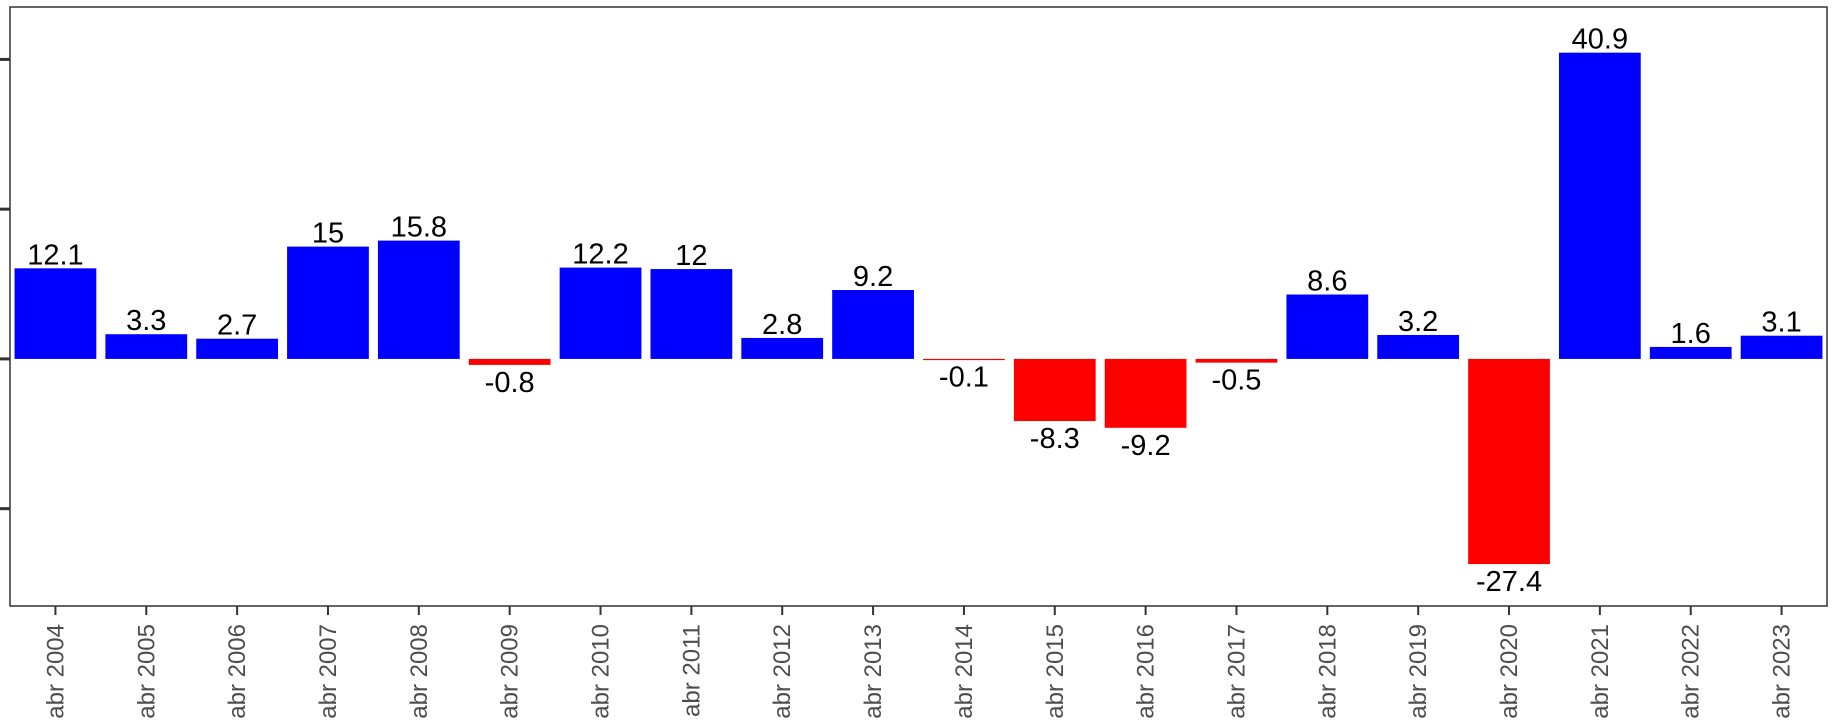  I want to click on bar-value-label: -9.2, so click(1146, 446).